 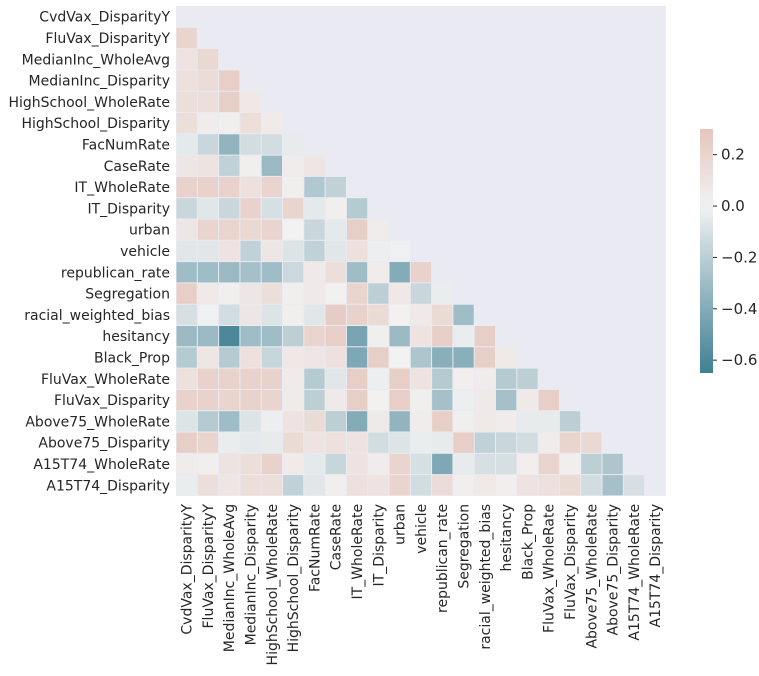 What do you see at coordinates (358, 552) in the screenshot?
I see `column-label: IT_WholeRate` at bounding box center [358, 552].